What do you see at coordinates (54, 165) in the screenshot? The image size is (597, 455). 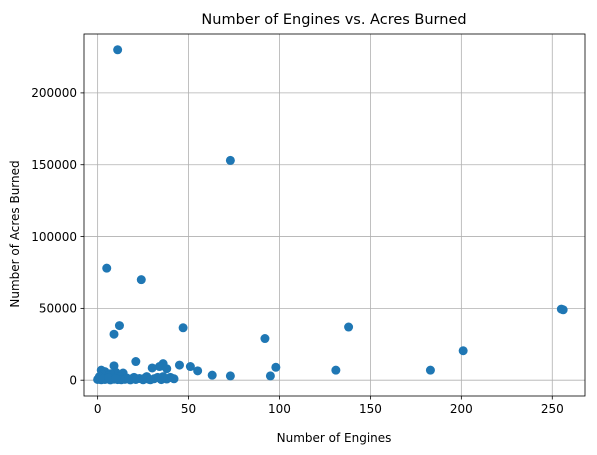 I see `y-tick-label: 150000` at bounding box center [54, 165].